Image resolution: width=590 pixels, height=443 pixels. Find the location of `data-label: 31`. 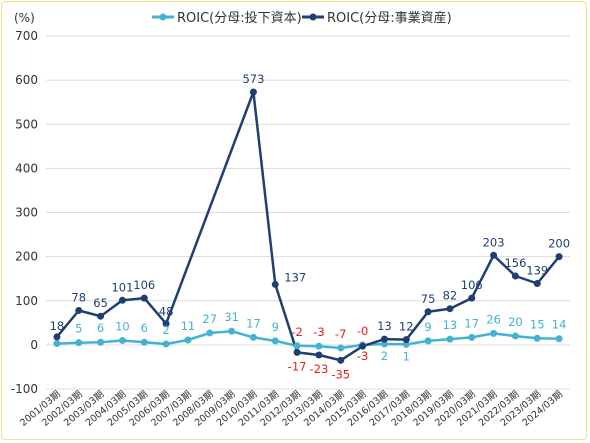

data-label: 31 is located at coordinates (231, 317).